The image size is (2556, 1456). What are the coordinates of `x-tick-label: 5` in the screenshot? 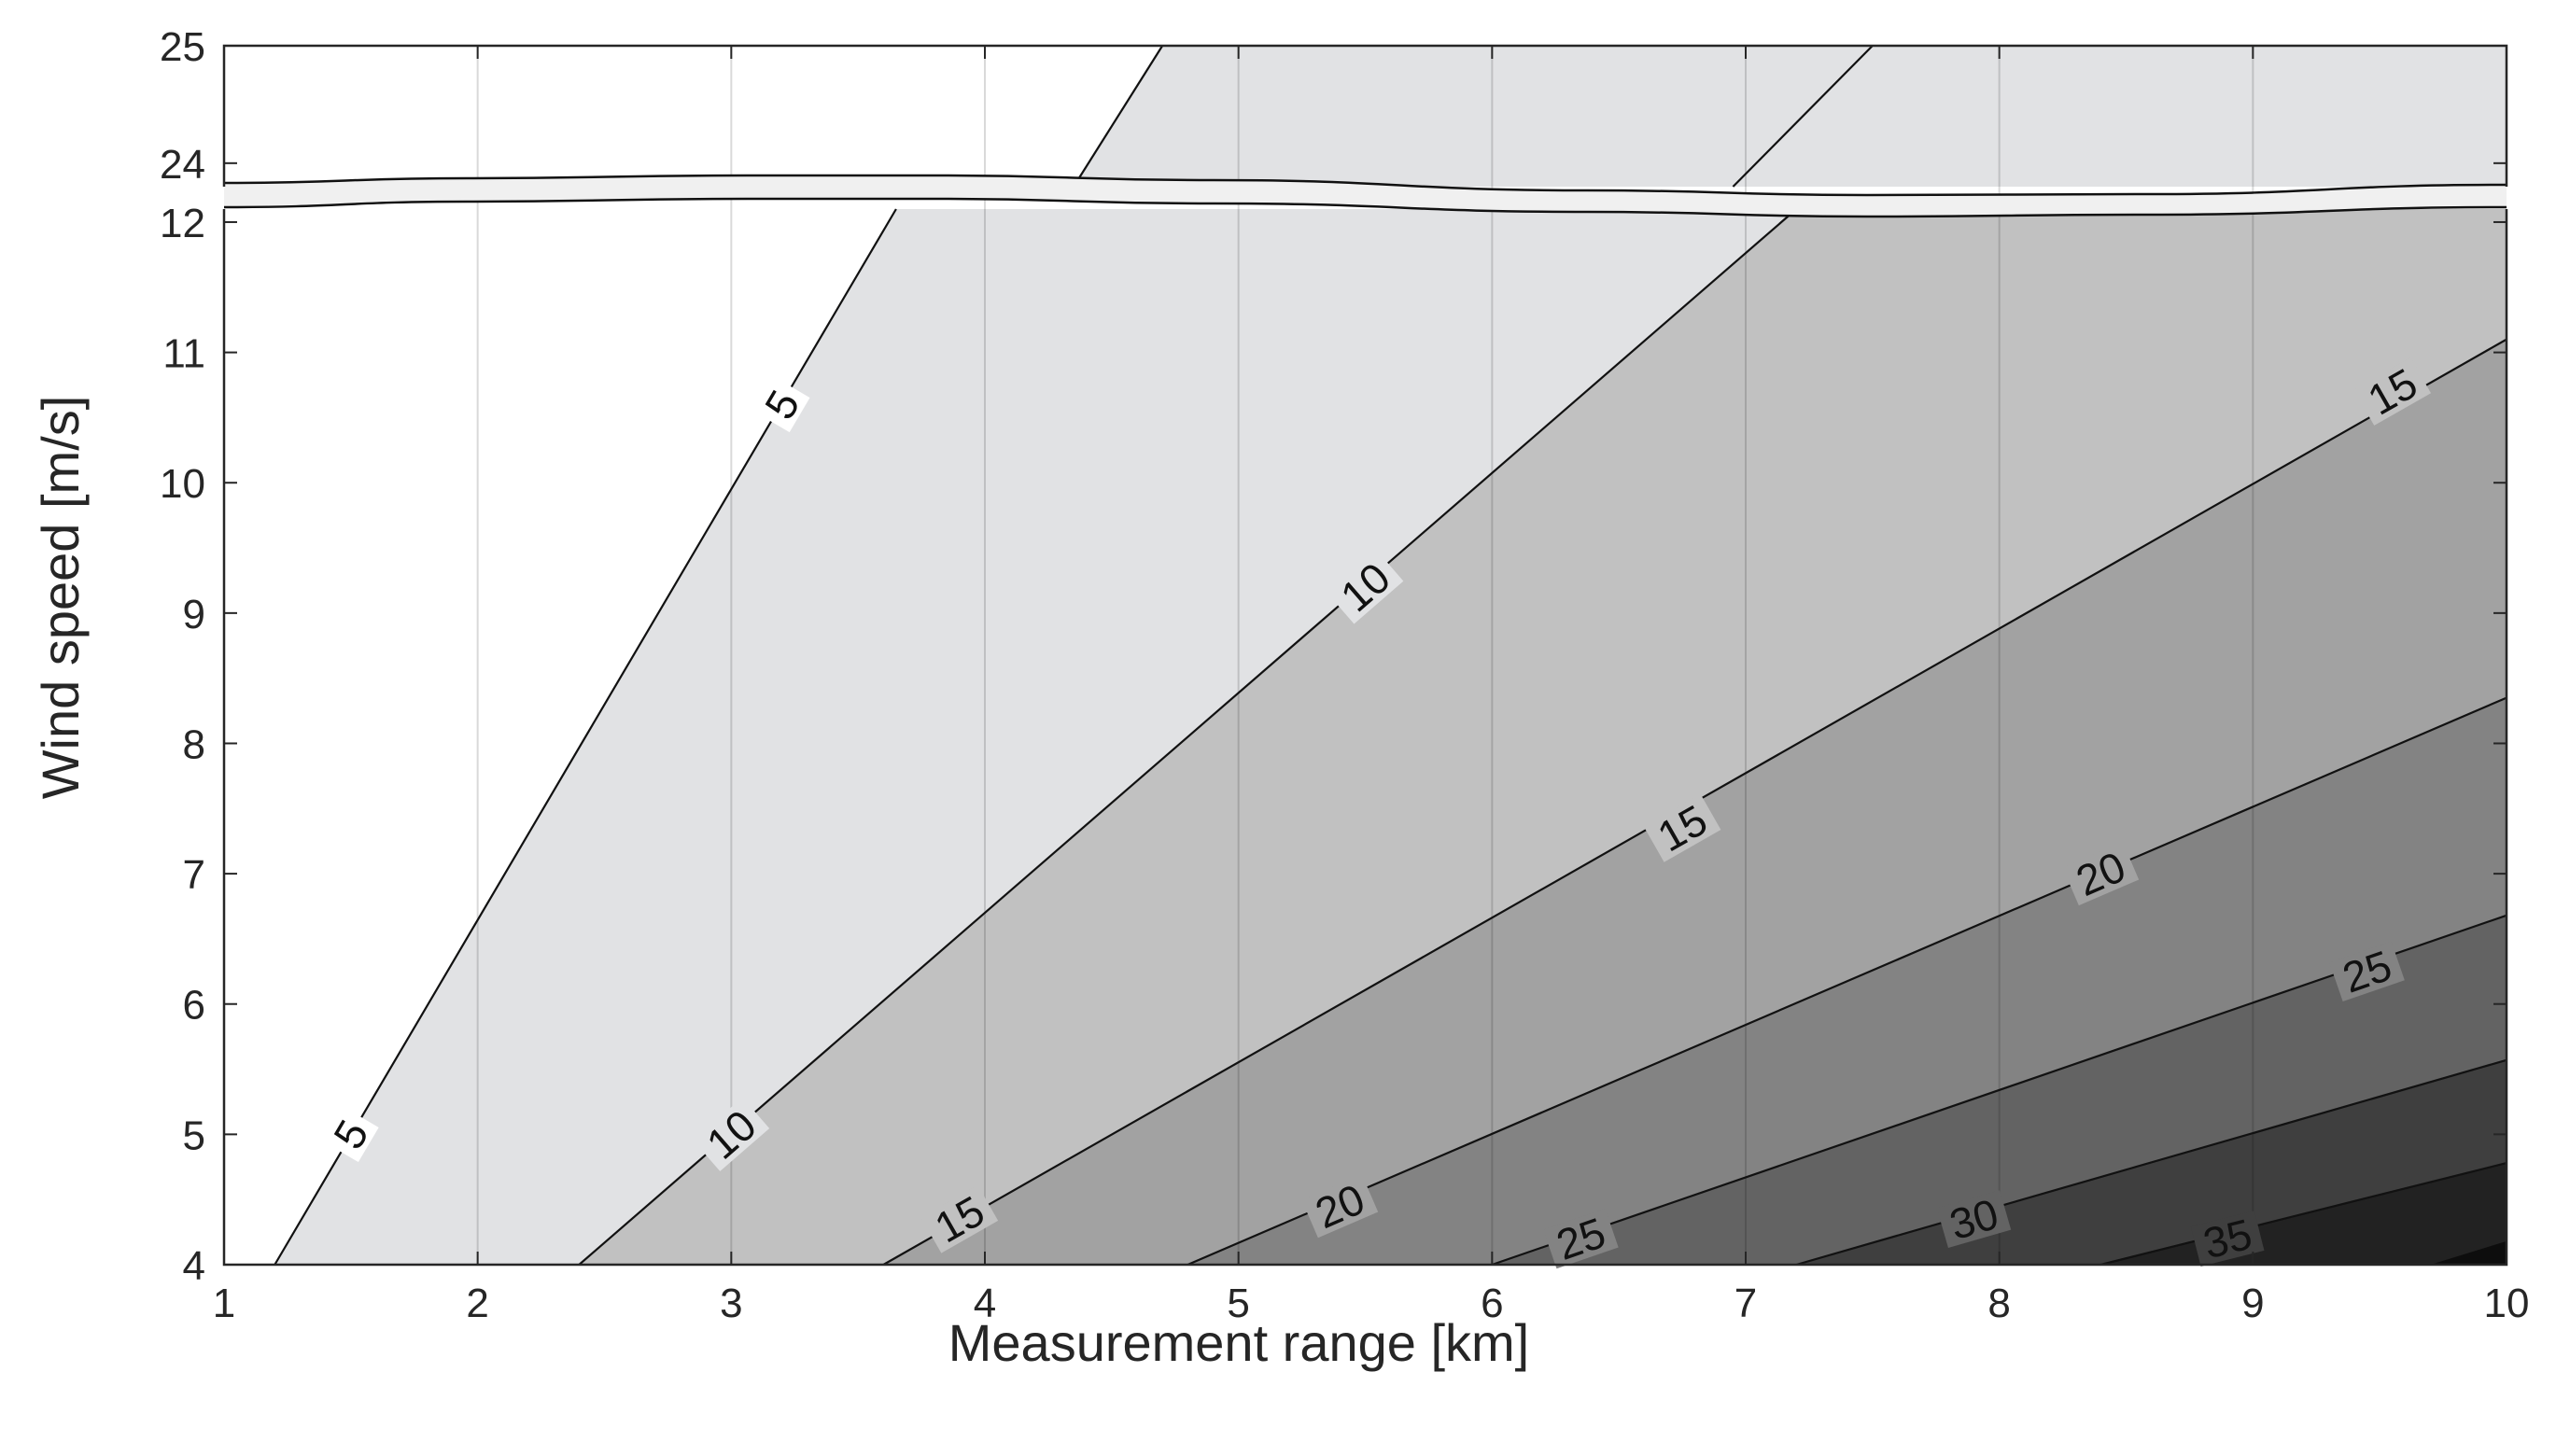 It's located at (1238, 1303).